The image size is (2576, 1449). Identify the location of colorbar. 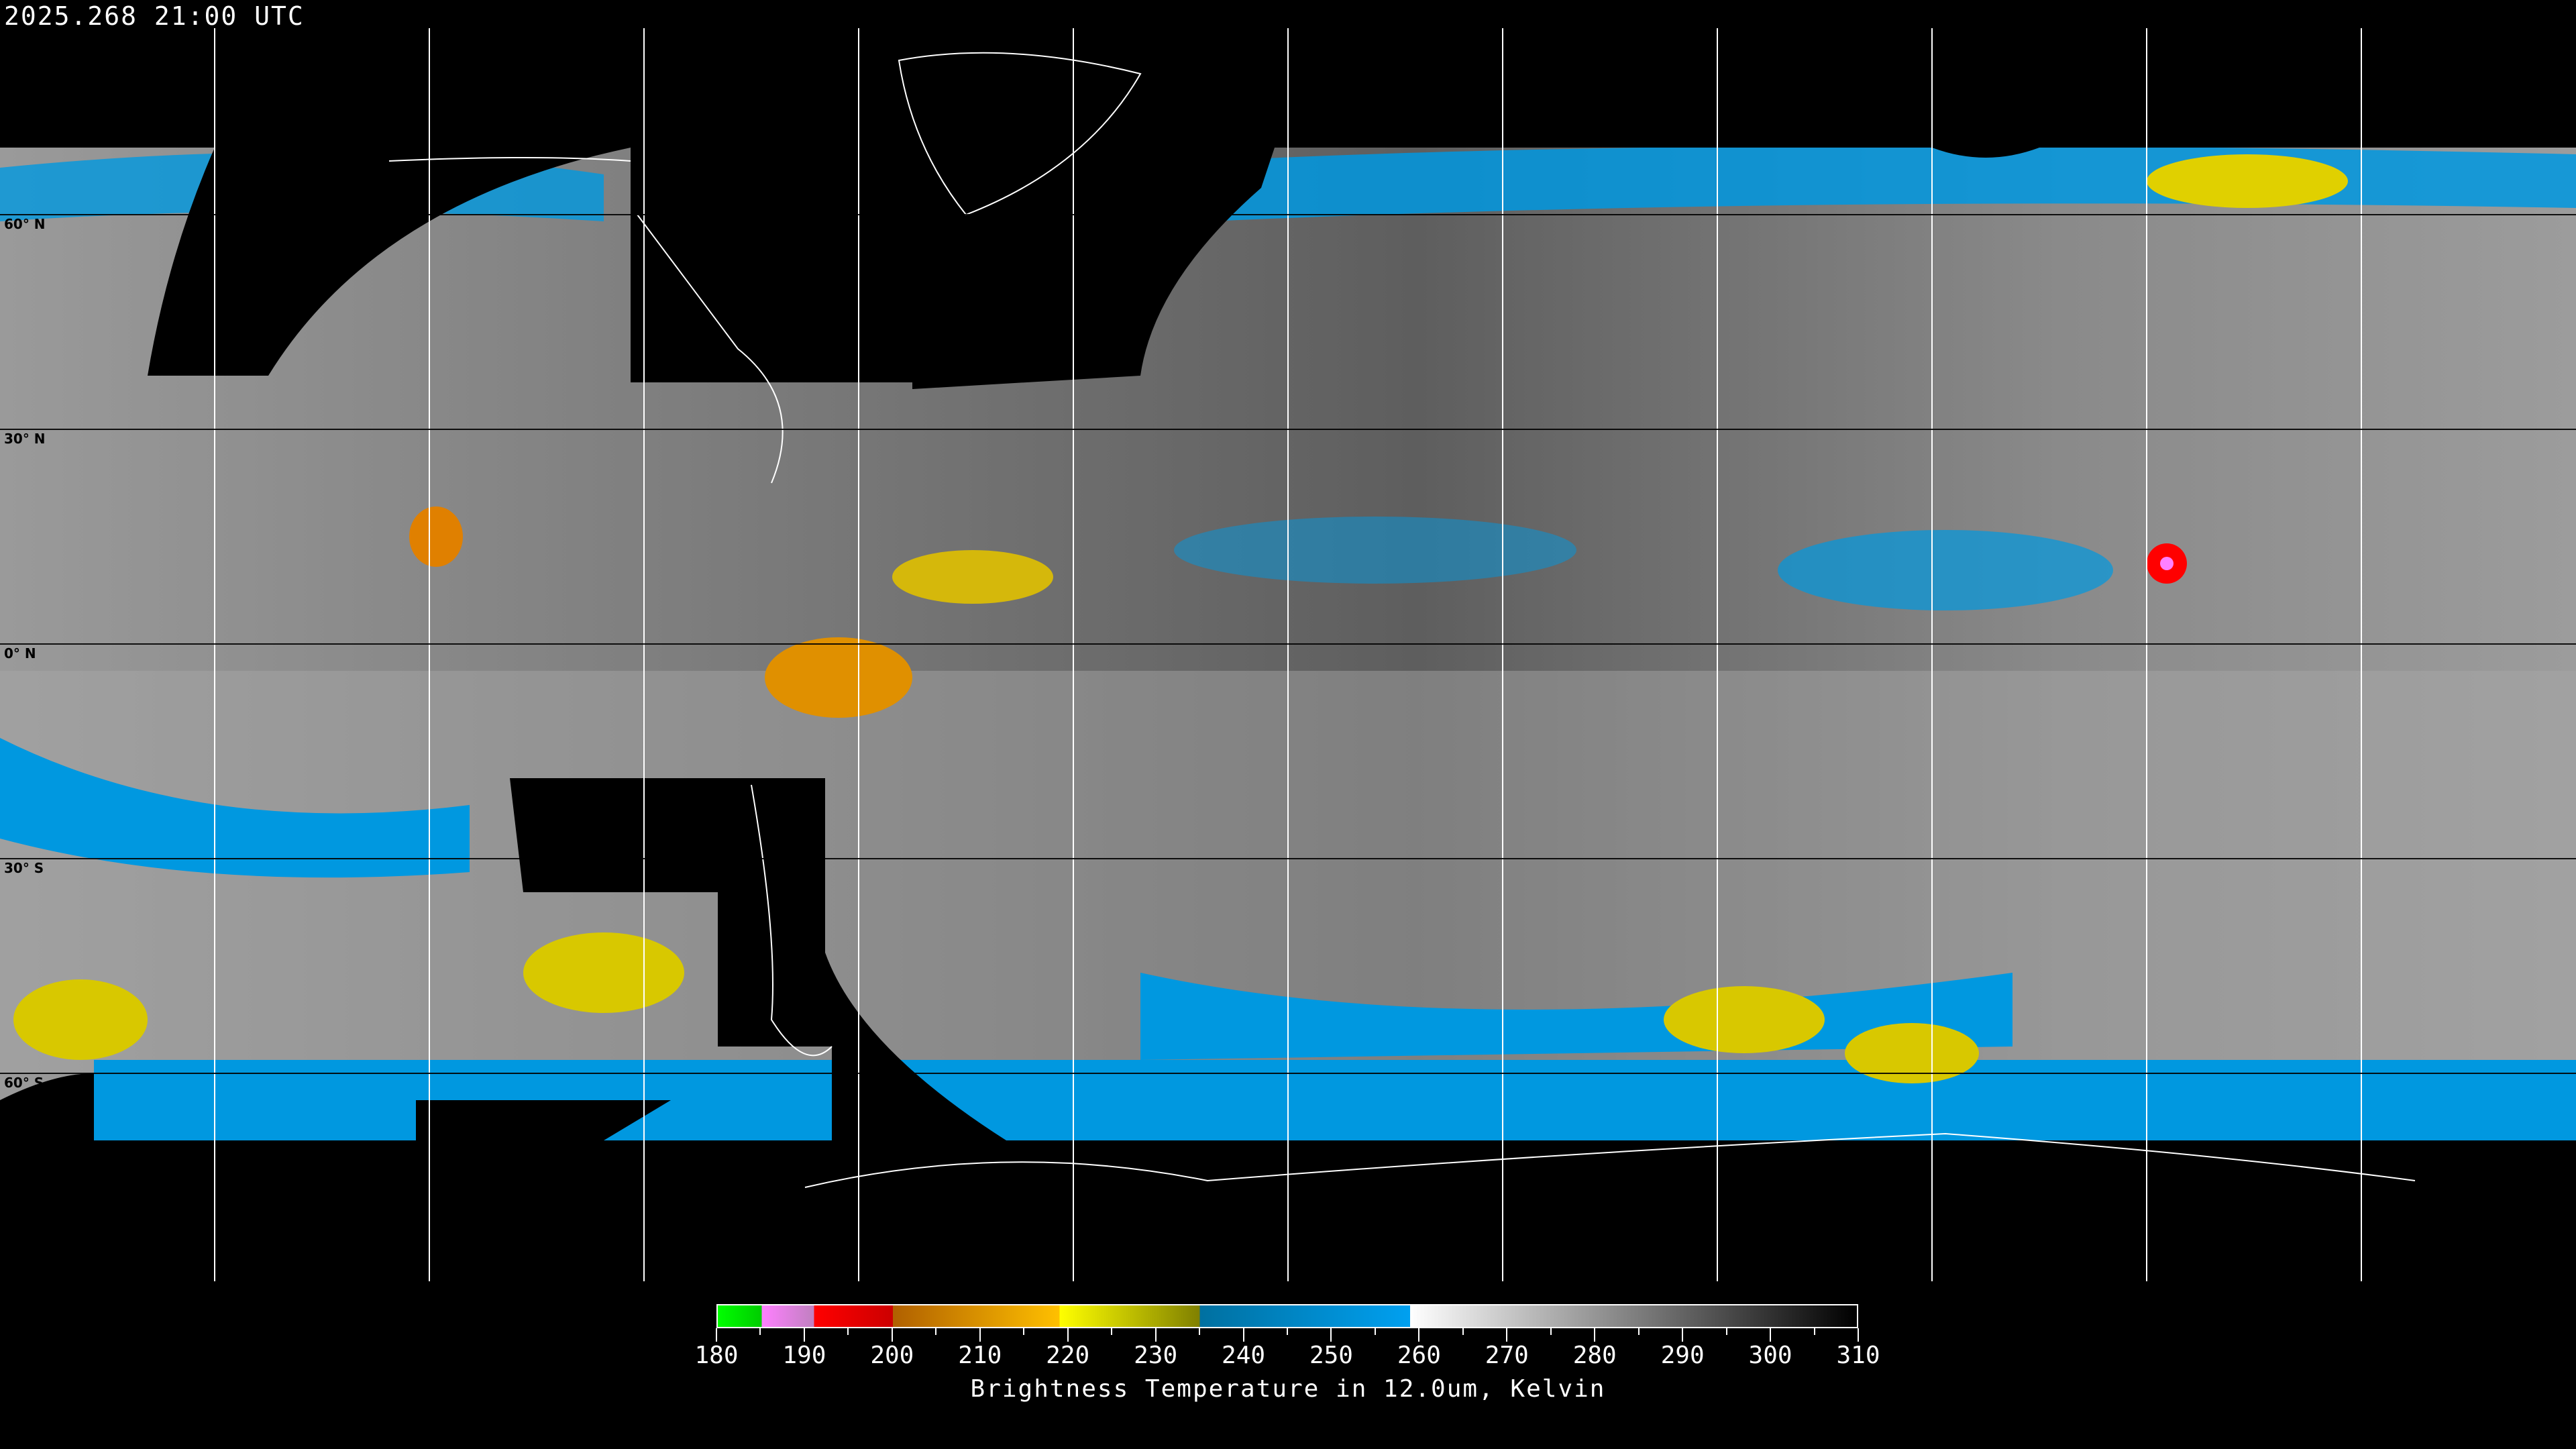
(1287, 1316).